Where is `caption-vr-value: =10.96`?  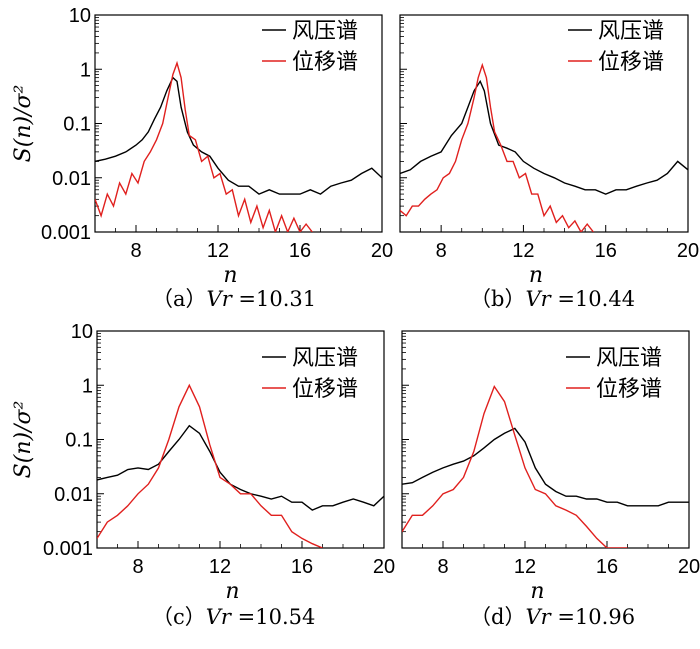 caption-vr-value: =10.96 is located at coordinates (596, 617).